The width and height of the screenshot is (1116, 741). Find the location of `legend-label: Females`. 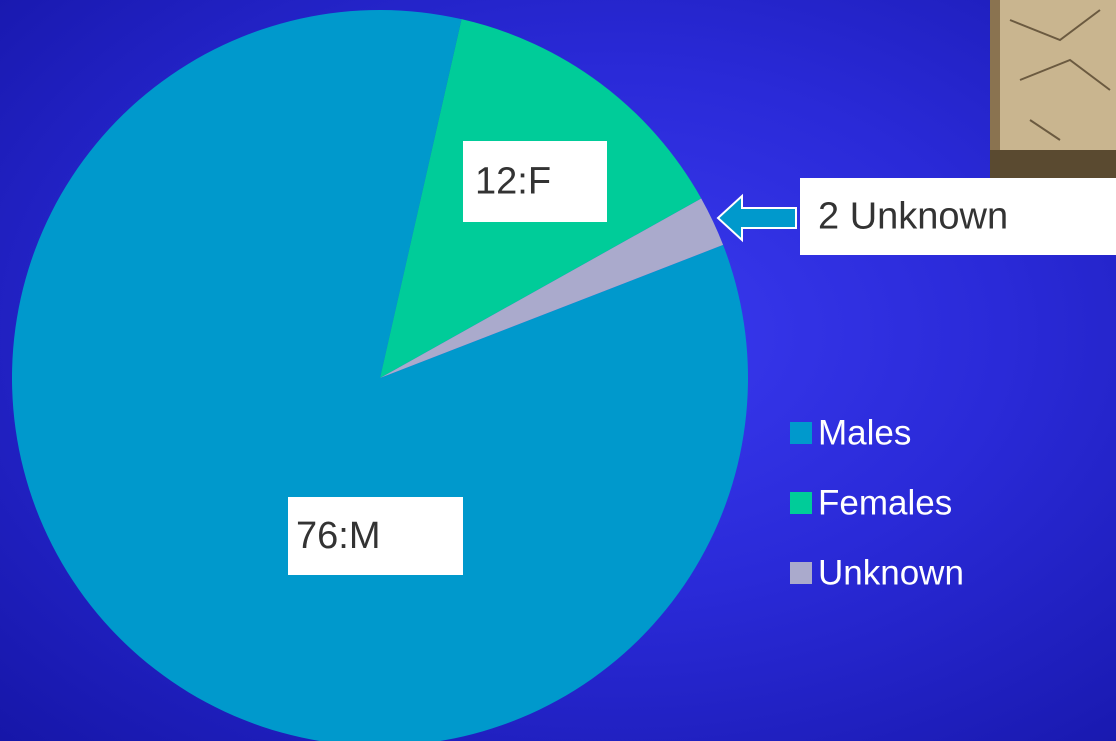

legend-label: Females is located at coordinates (885, 502).